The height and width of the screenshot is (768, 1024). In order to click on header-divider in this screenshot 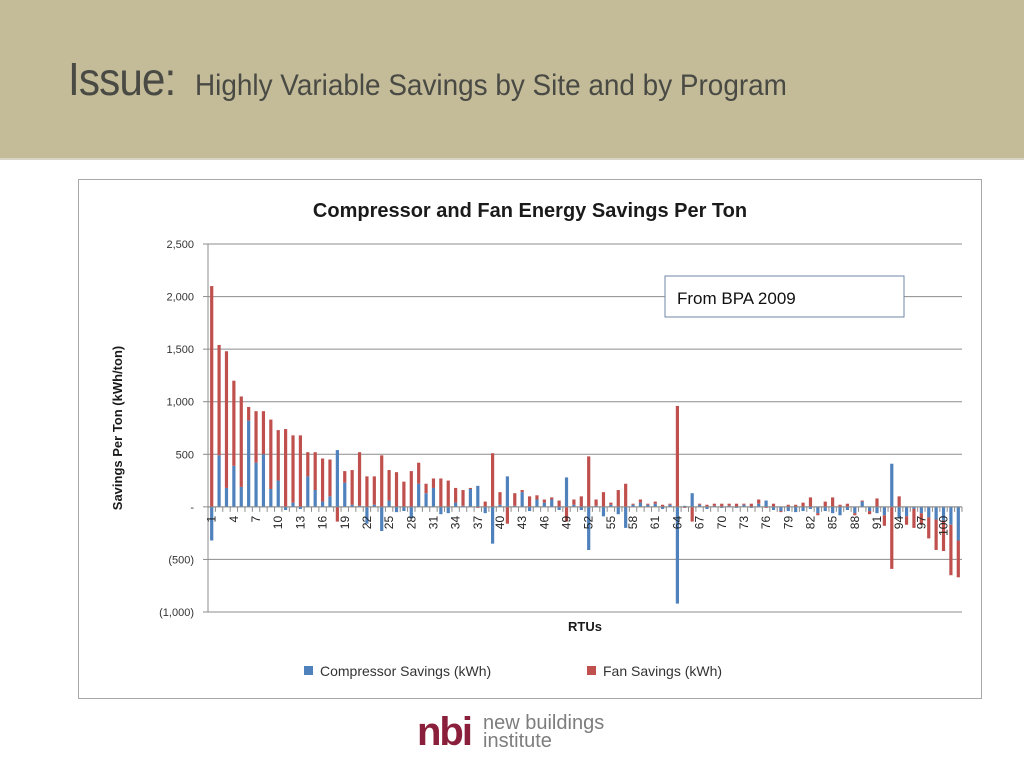, I will do `click(512, 159)`.